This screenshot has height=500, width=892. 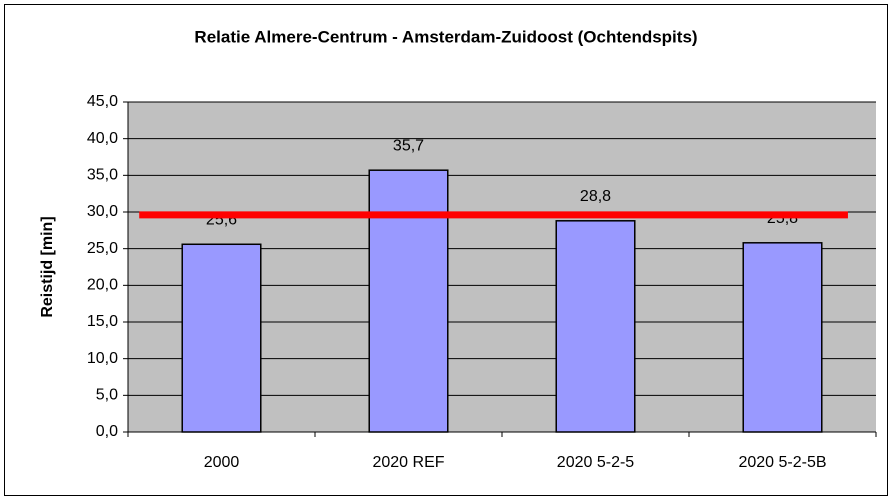 I want to click on x-tick-label: 2020 5-2-5B, so click(x=782, y=462).